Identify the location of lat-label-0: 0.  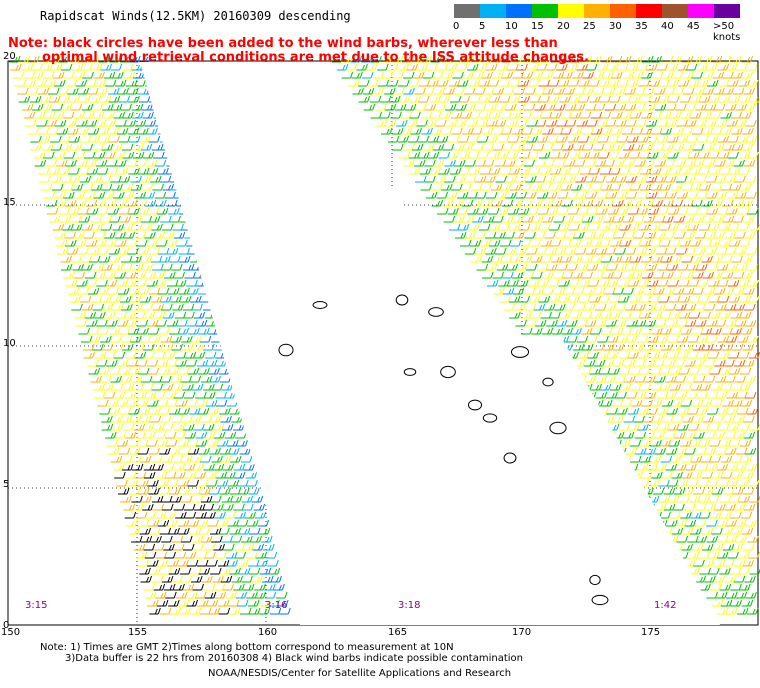
(6, 625).